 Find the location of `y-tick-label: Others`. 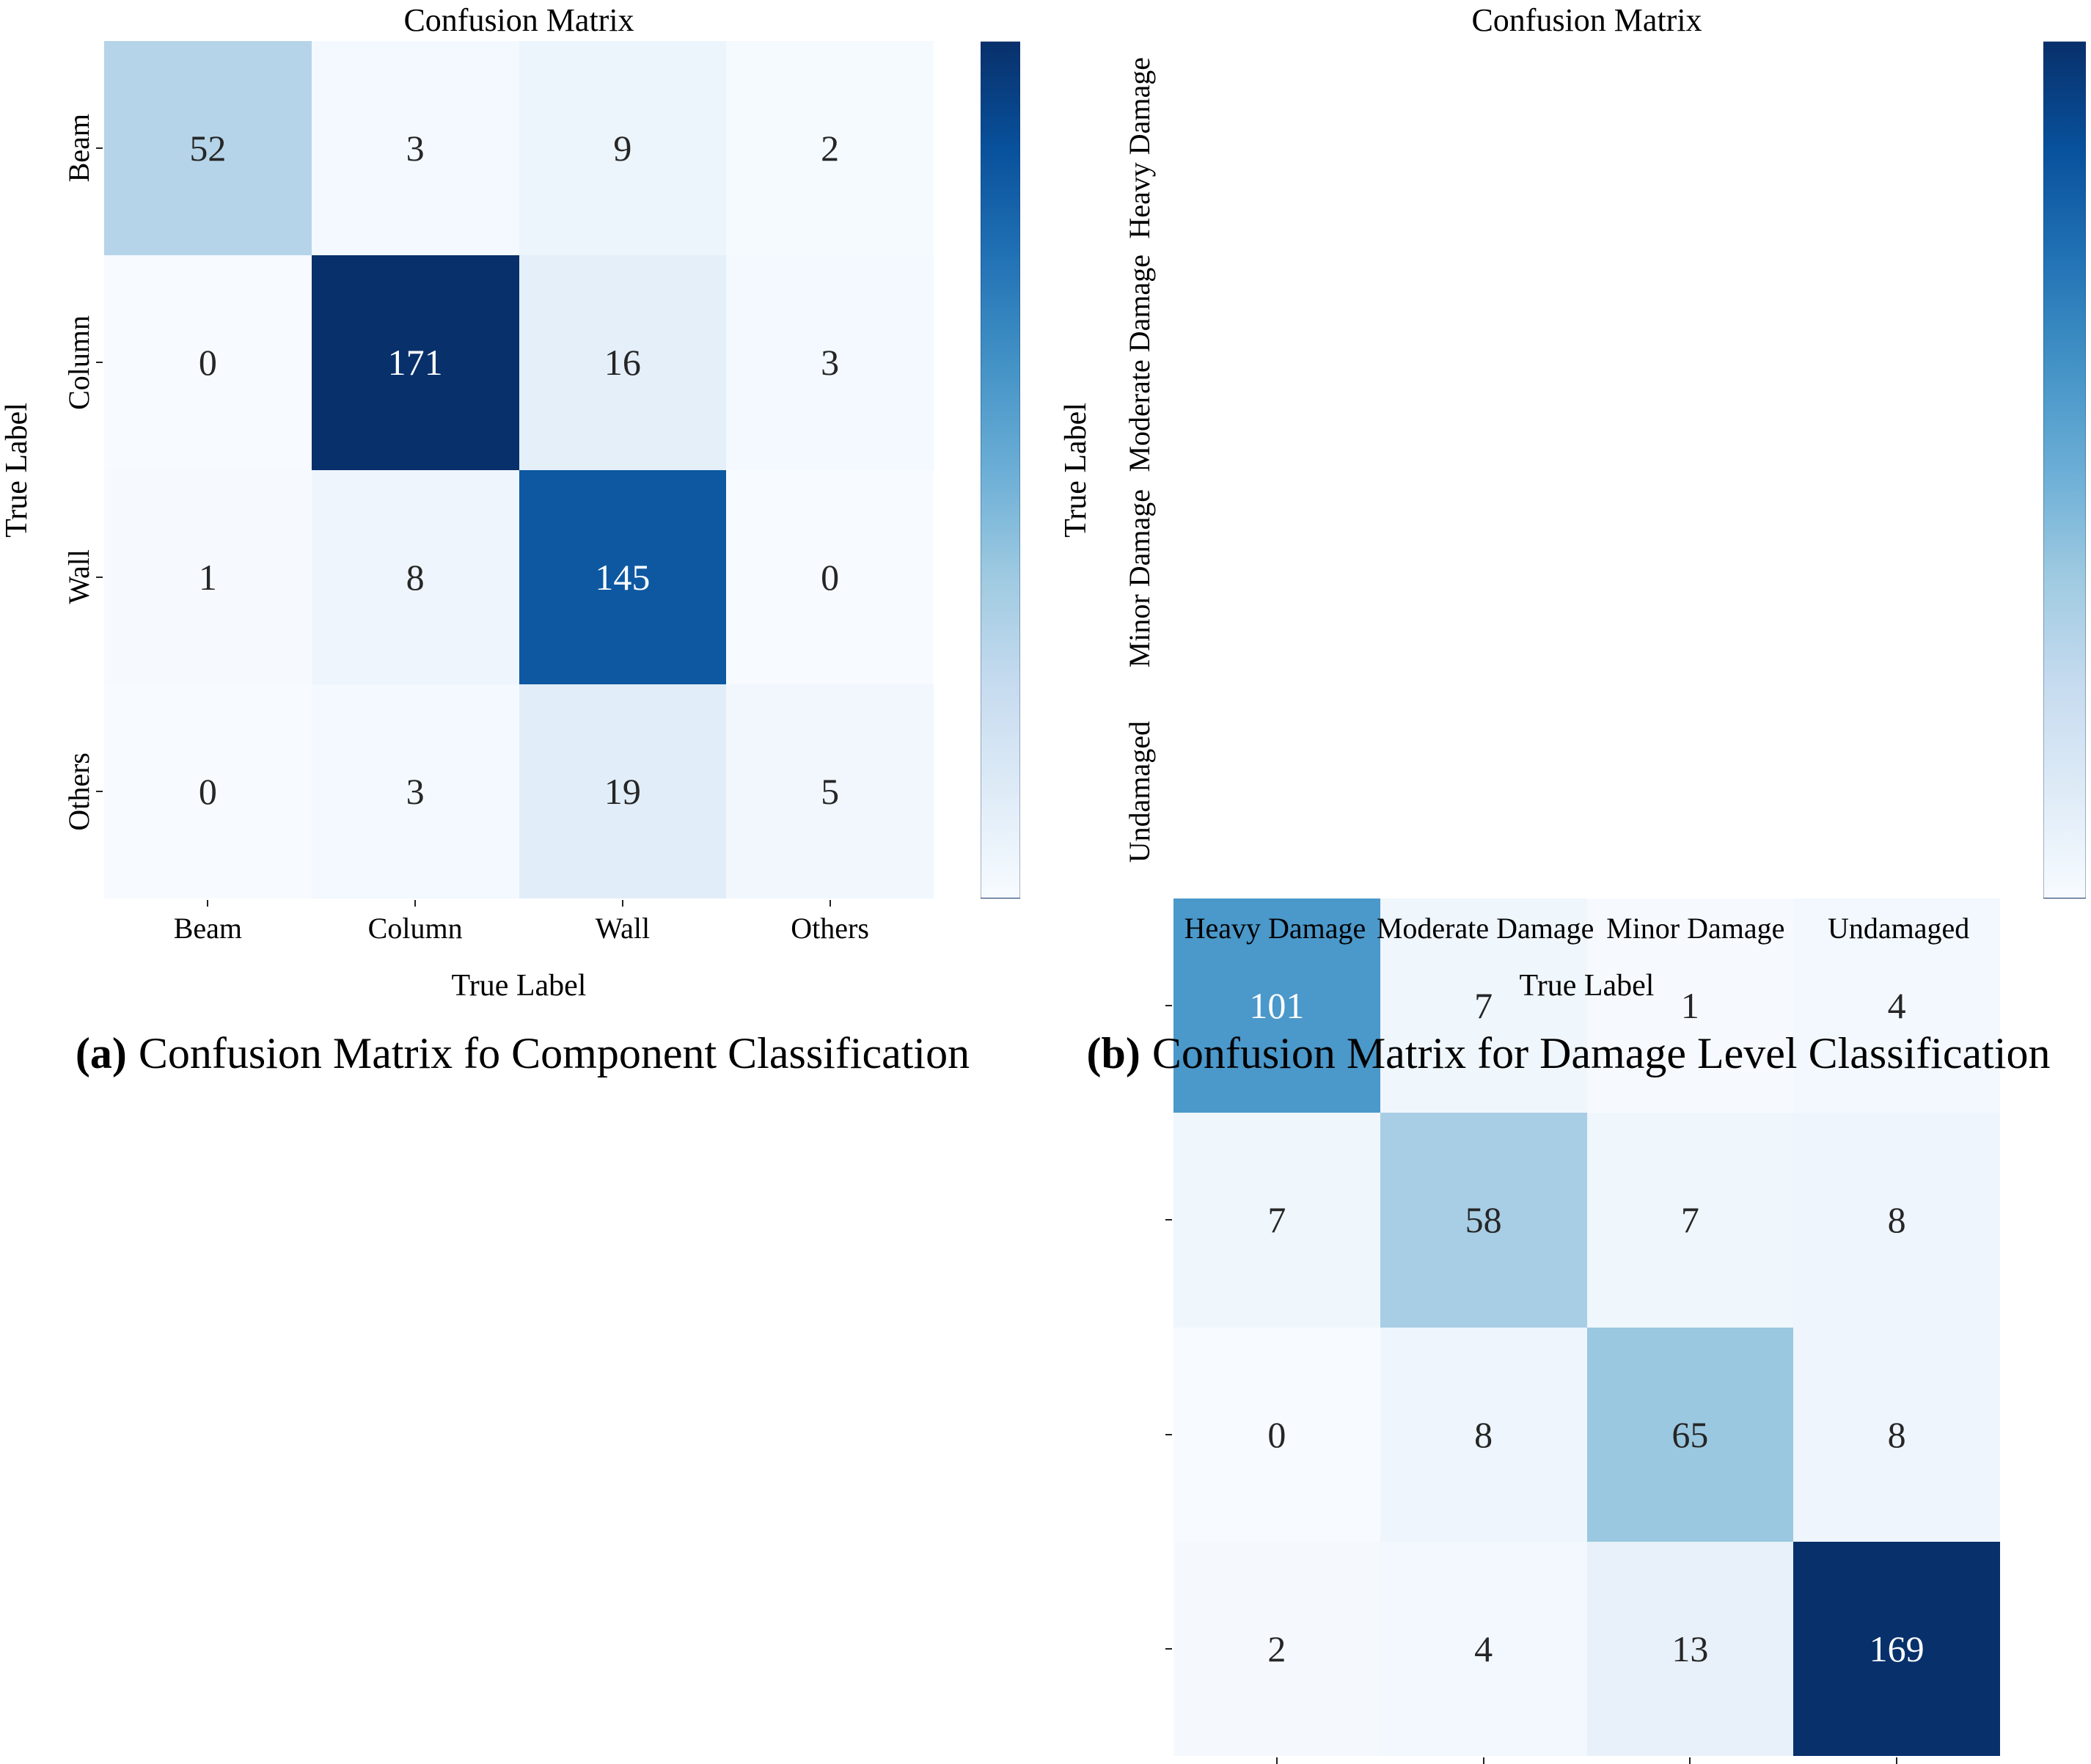

y-tick-label: Others is located at coordinates (78, 792).